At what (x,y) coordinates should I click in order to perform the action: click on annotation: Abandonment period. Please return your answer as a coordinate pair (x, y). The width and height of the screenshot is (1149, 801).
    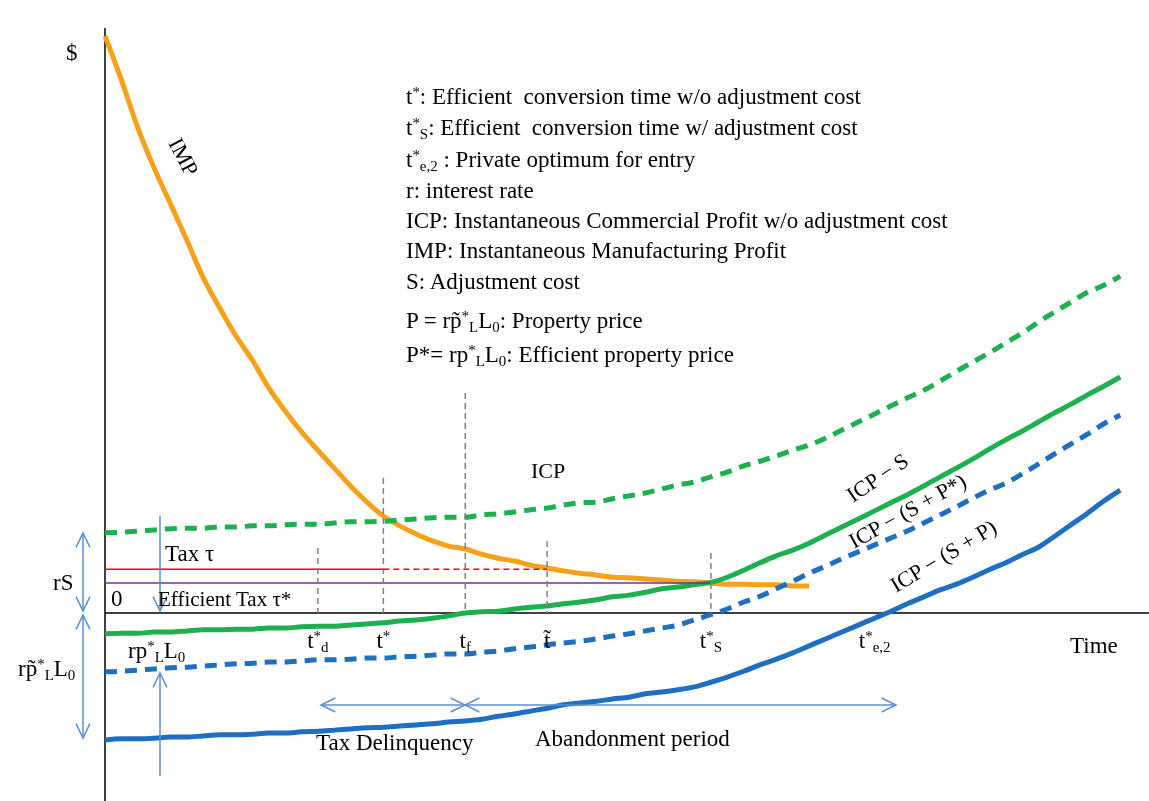
    Looking at the image, I should click on (633, 738).